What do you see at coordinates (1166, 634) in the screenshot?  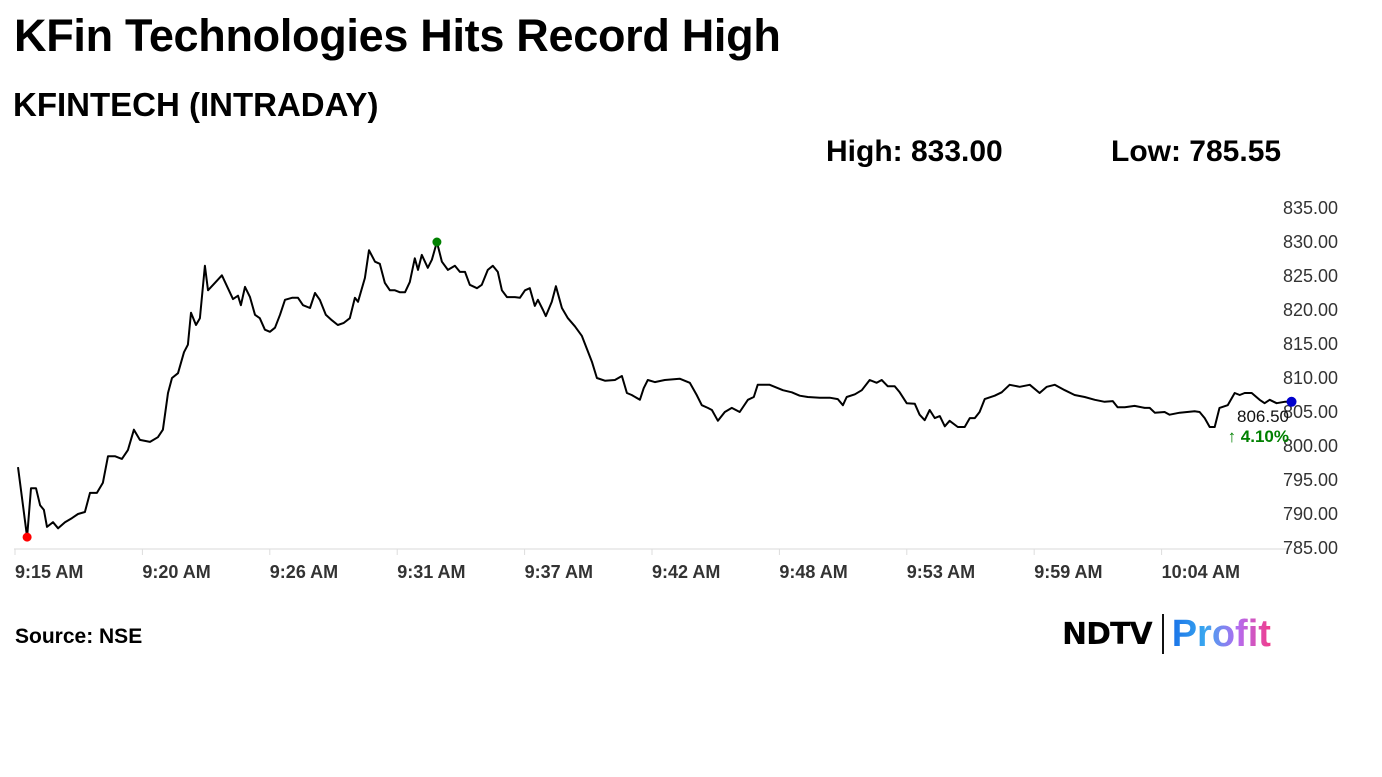 I see `ndtv-profit-logo: NDTV Profit` at bounding box center [1166, 634].